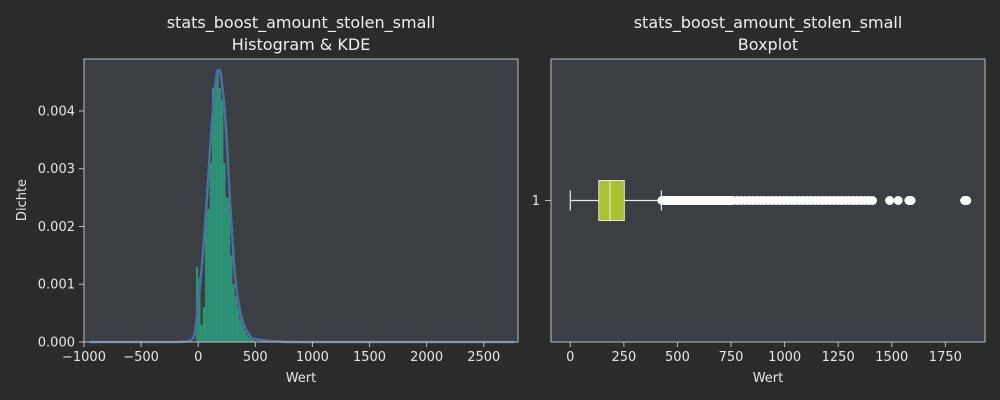 This screenshot has width=1000, height=400. What do you see at coordinates (301, 23) in the screenshot?
I see `histogram-title-line1: stats_boost_amount_stolen_small` at bounding box center [301, 23].